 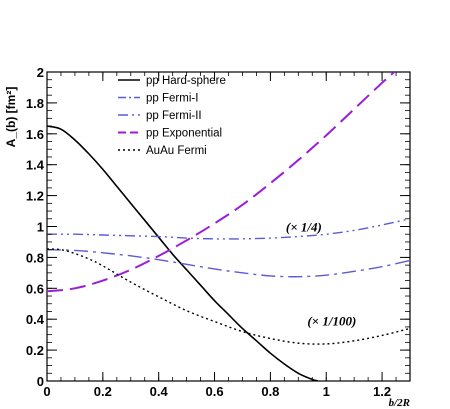 I want to click on x-tick-label: 0.2, so click(x=103, y=391).